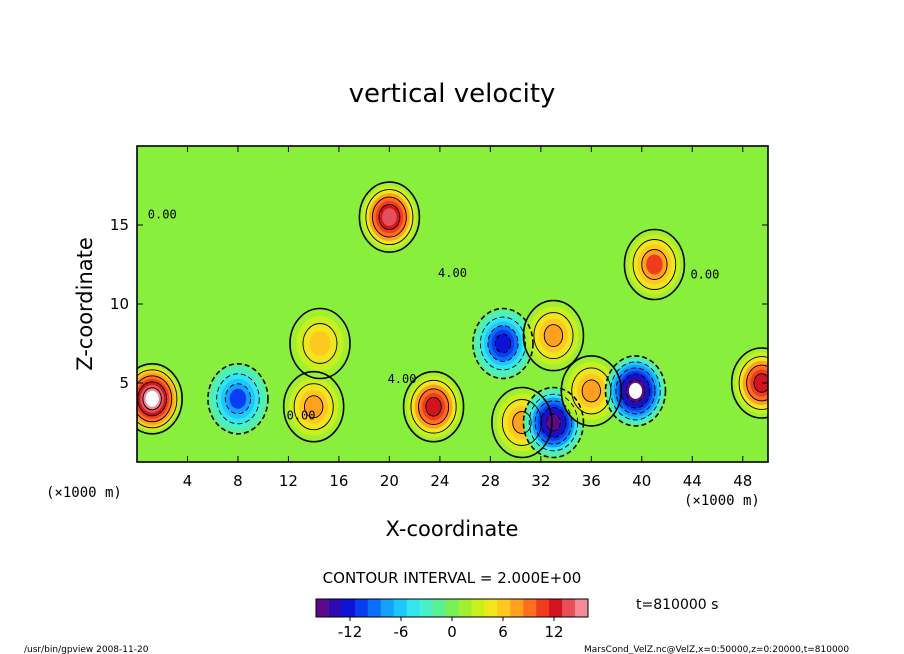 The image size is (904, 654). I want to click on x-tick: 44, so click(692, 318).